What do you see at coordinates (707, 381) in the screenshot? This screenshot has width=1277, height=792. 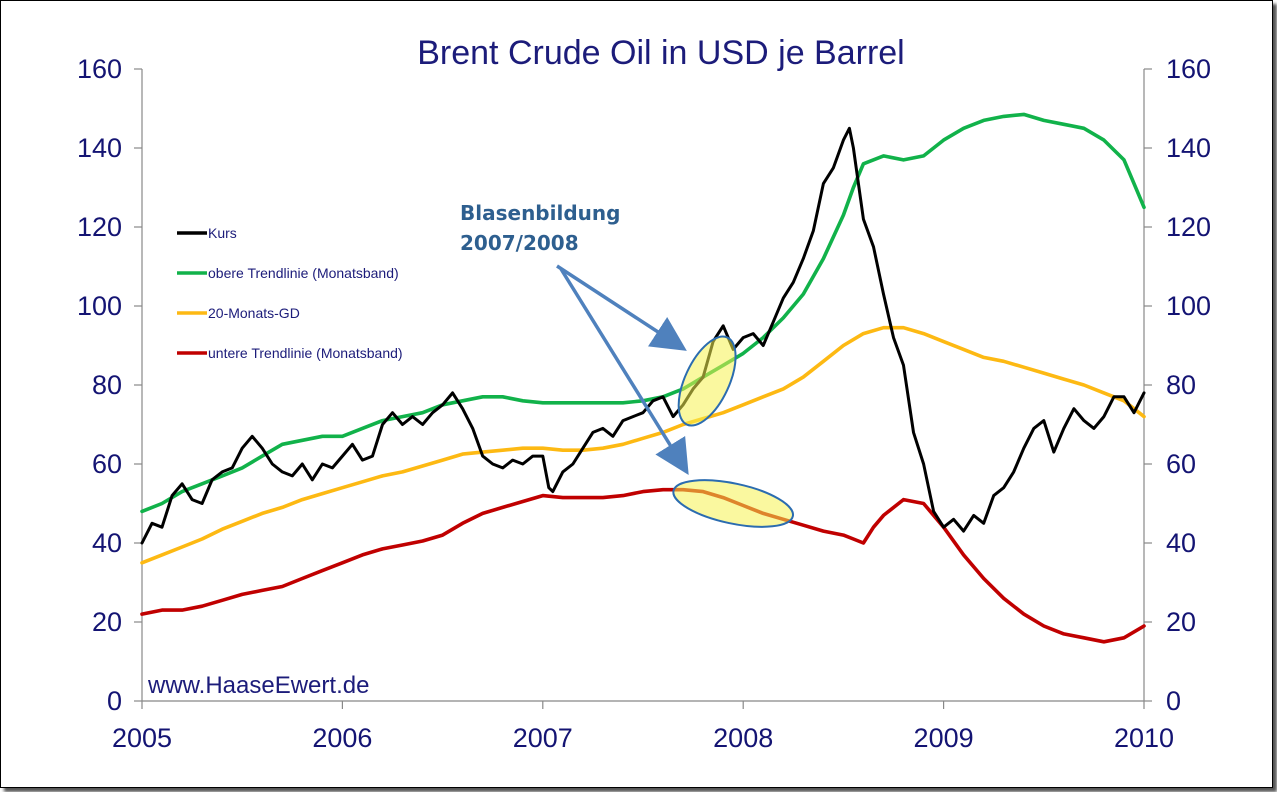 I see `highlight-ellipse-upper` at bounding box center [707, 381].